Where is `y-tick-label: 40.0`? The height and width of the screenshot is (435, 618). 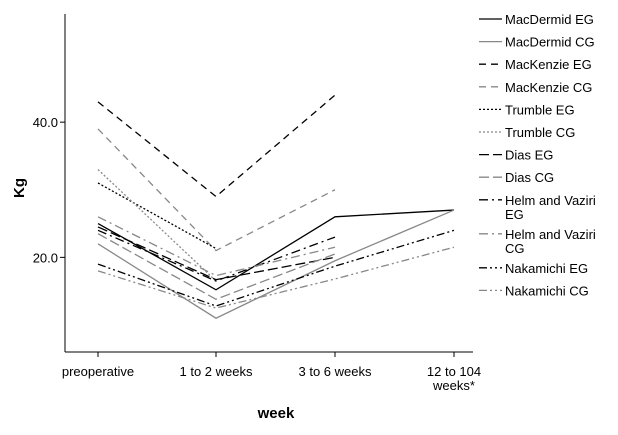 y-tick-label: 40.0 is located at coordinates (45, 122).